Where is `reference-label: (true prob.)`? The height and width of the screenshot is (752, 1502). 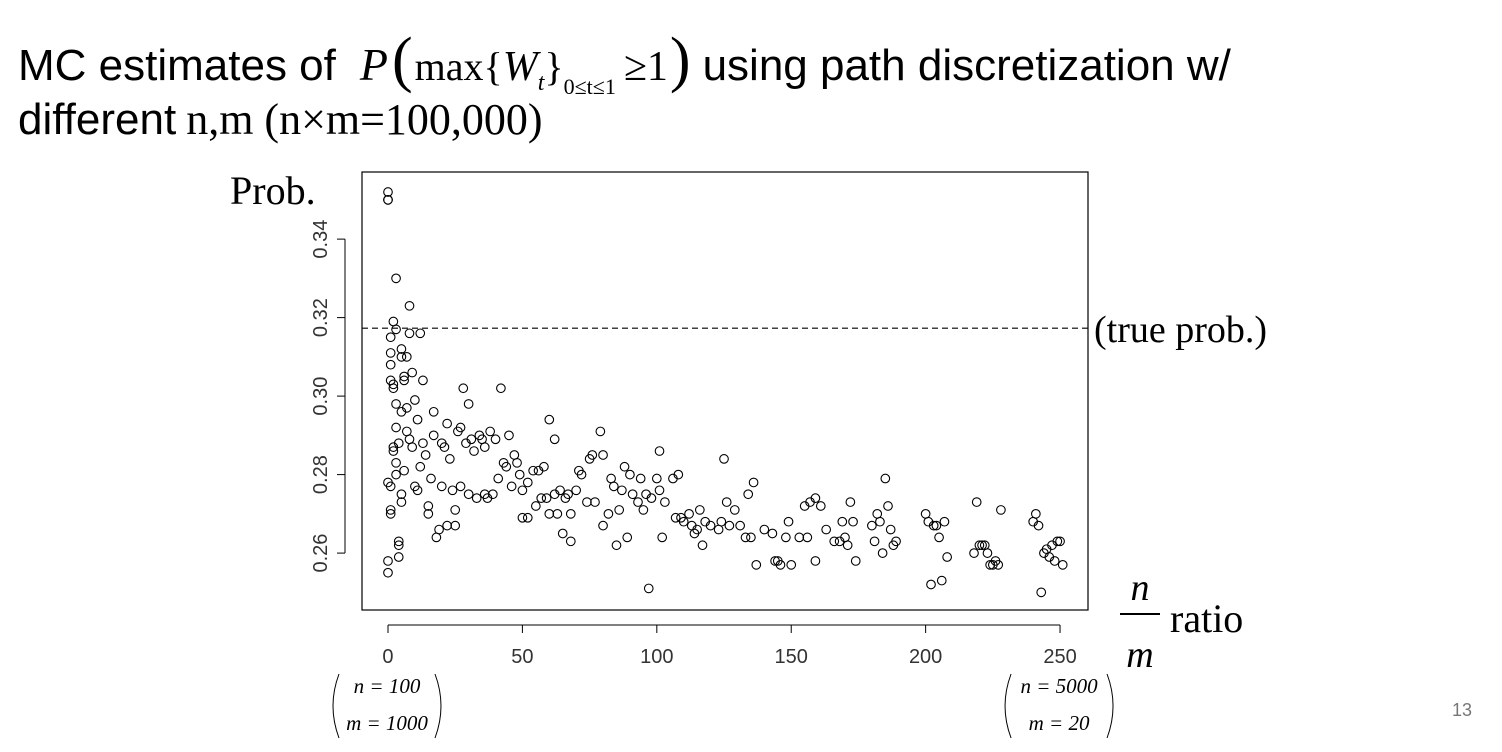 reference-label: (true prob.) is located at coordinates (1180, 330).